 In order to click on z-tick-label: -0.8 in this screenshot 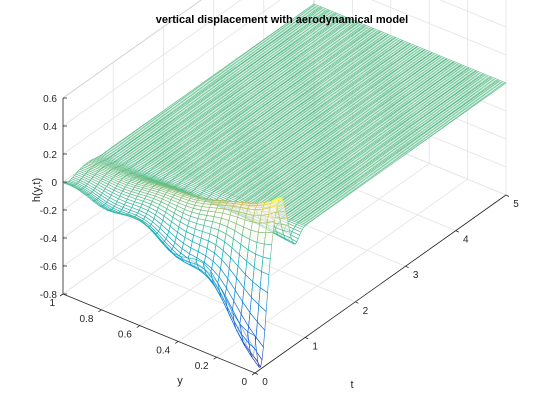, I will do `click(49, 295)`.